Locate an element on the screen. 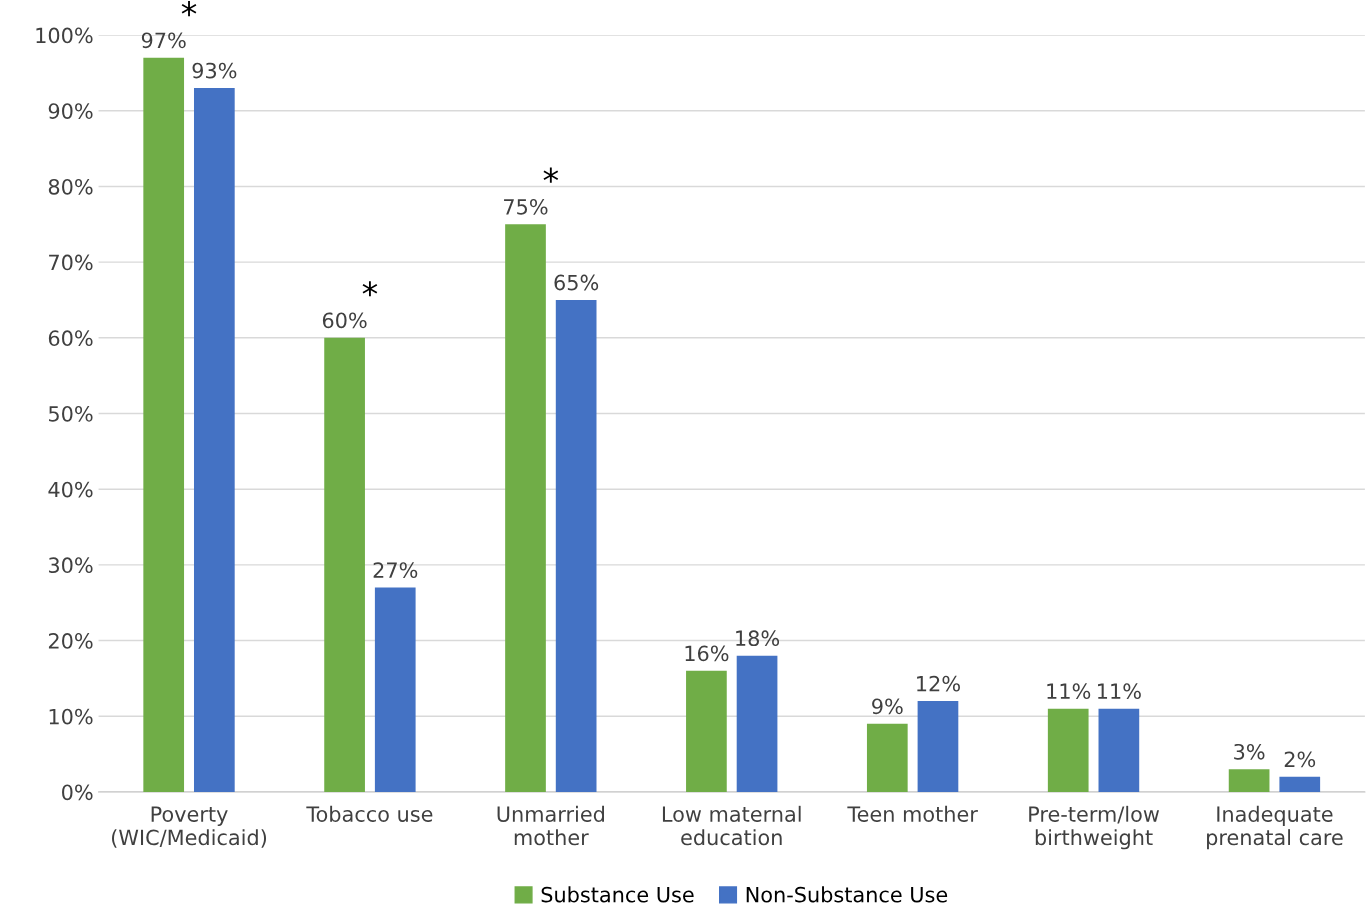  y-tick-label: 60% is located at coordinates (70, 338).